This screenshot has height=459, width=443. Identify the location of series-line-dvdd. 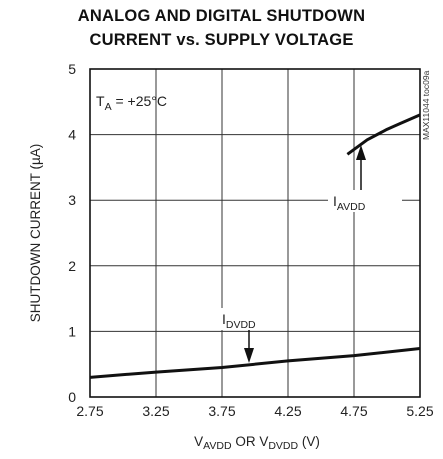
(255, 362).